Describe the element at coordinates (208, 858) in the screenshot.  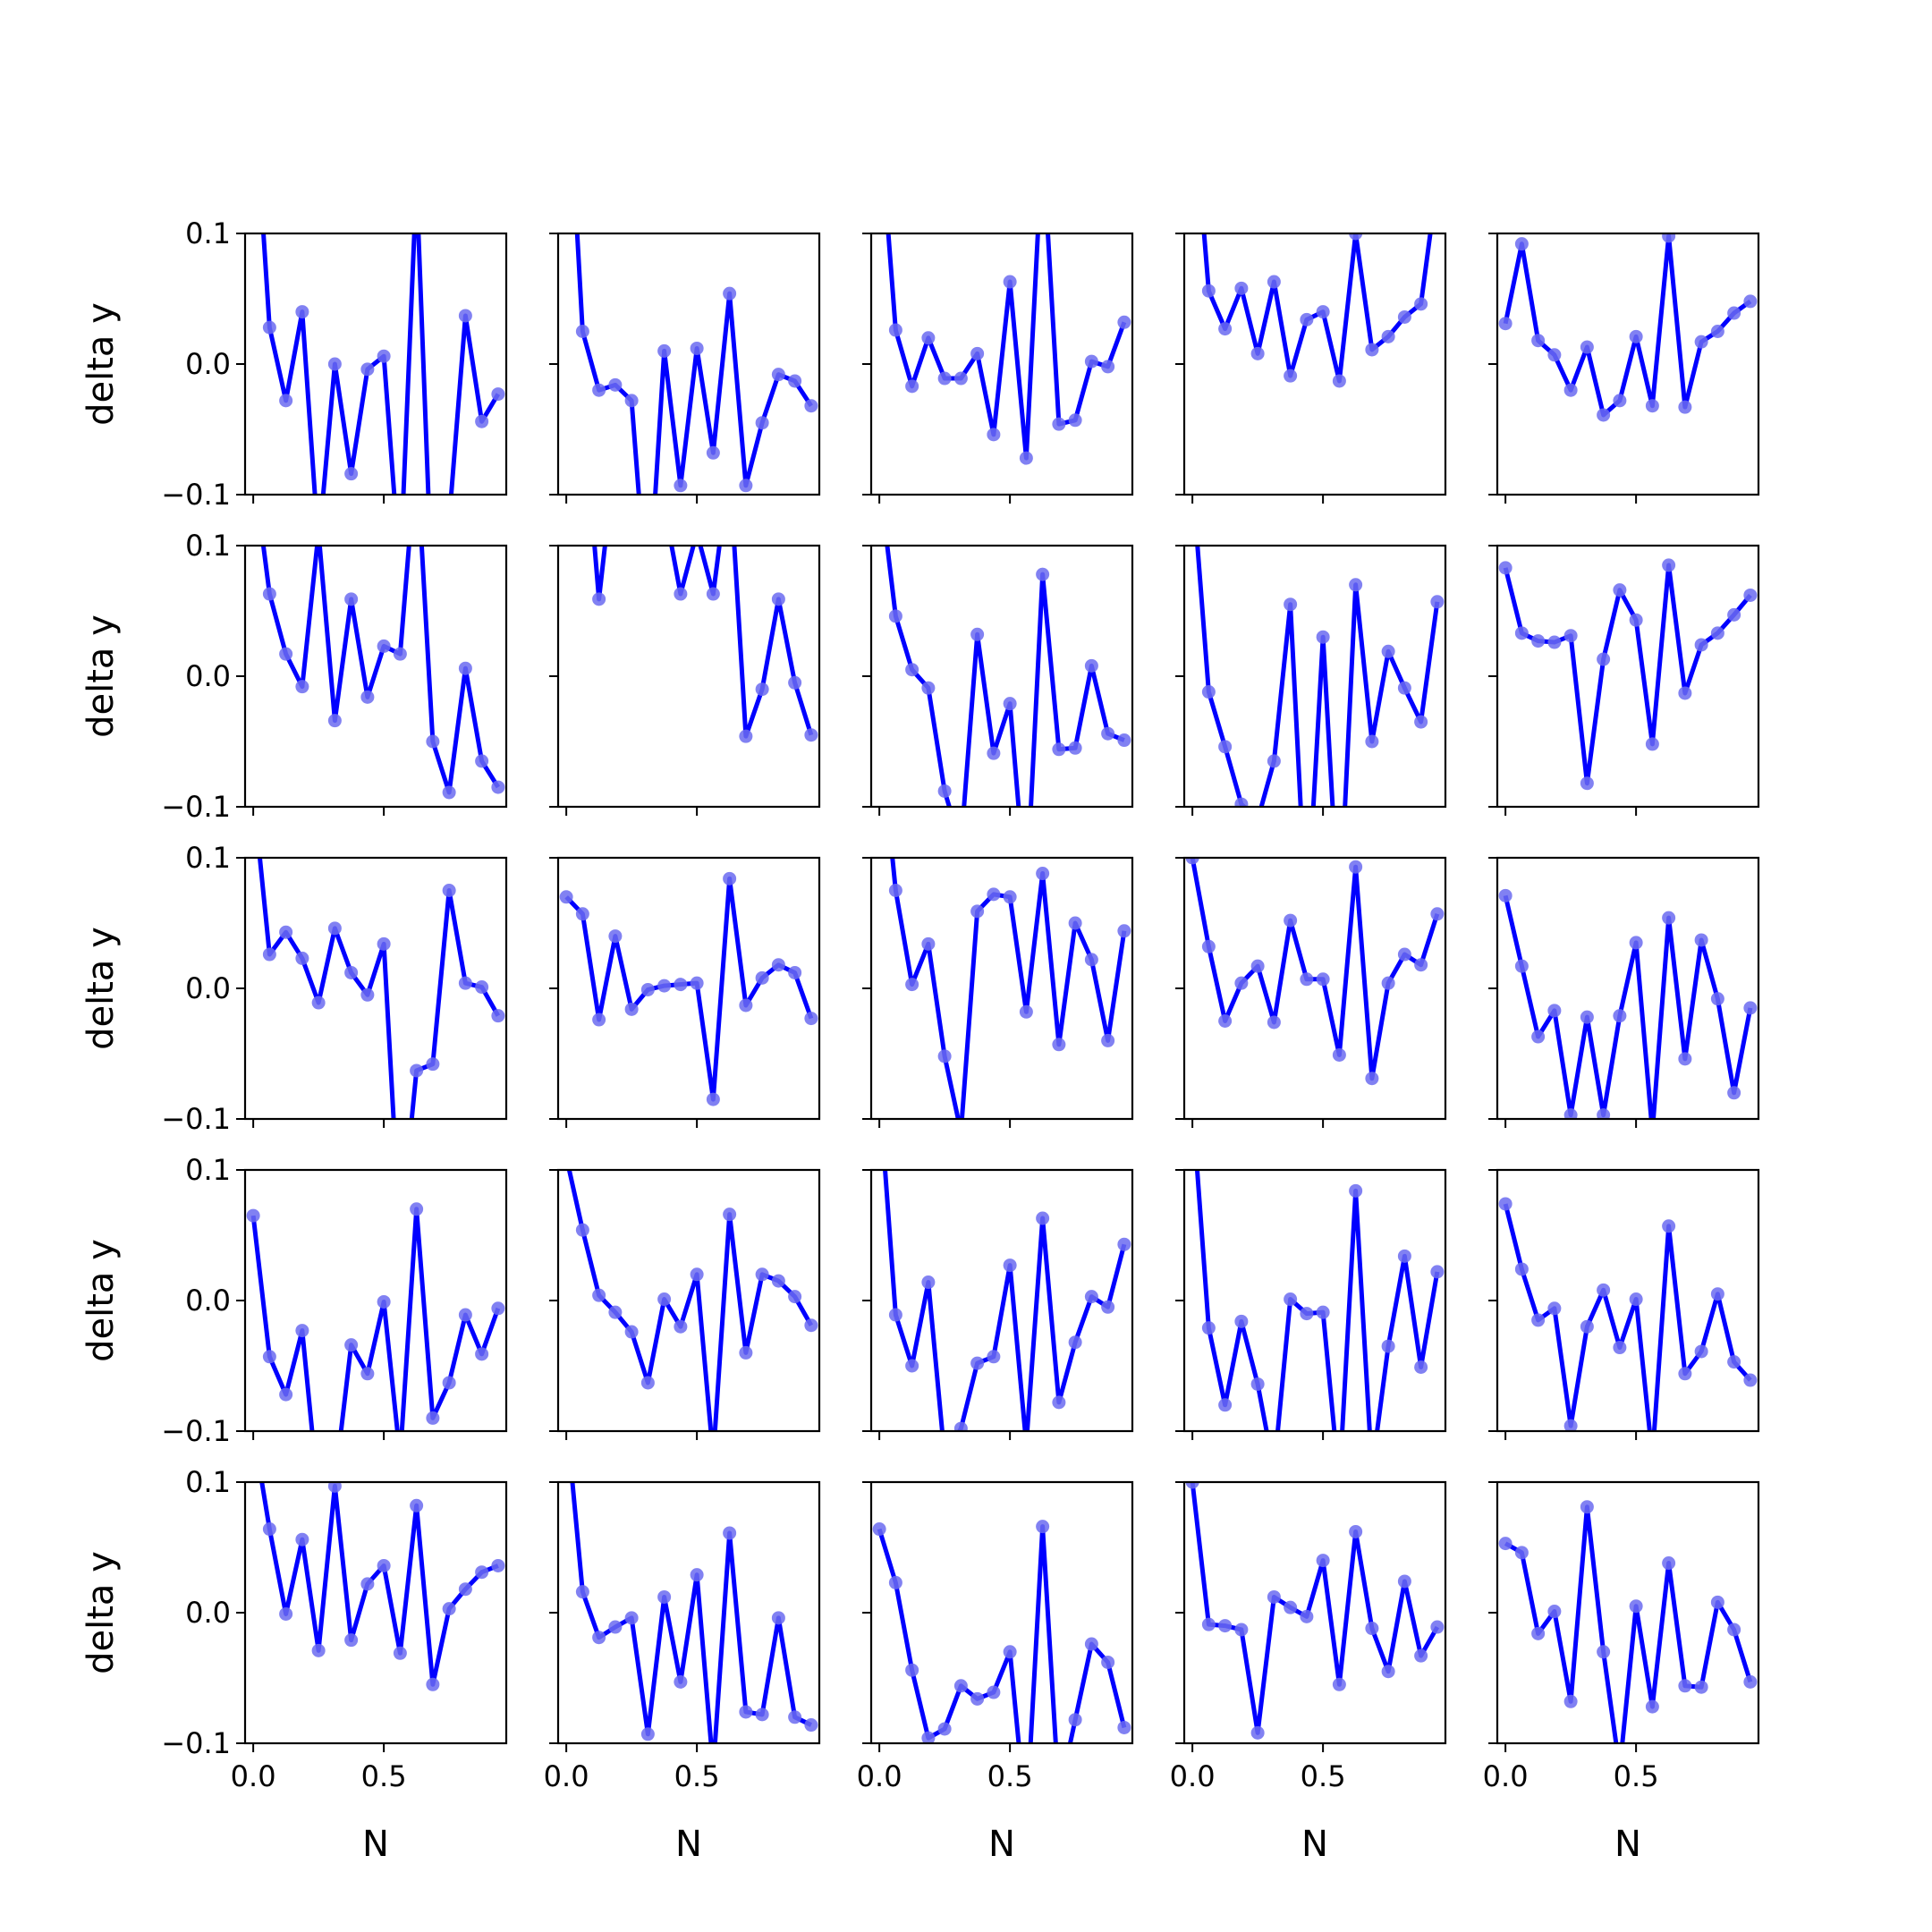
I see `y-tick-label: 0.1` at that location.